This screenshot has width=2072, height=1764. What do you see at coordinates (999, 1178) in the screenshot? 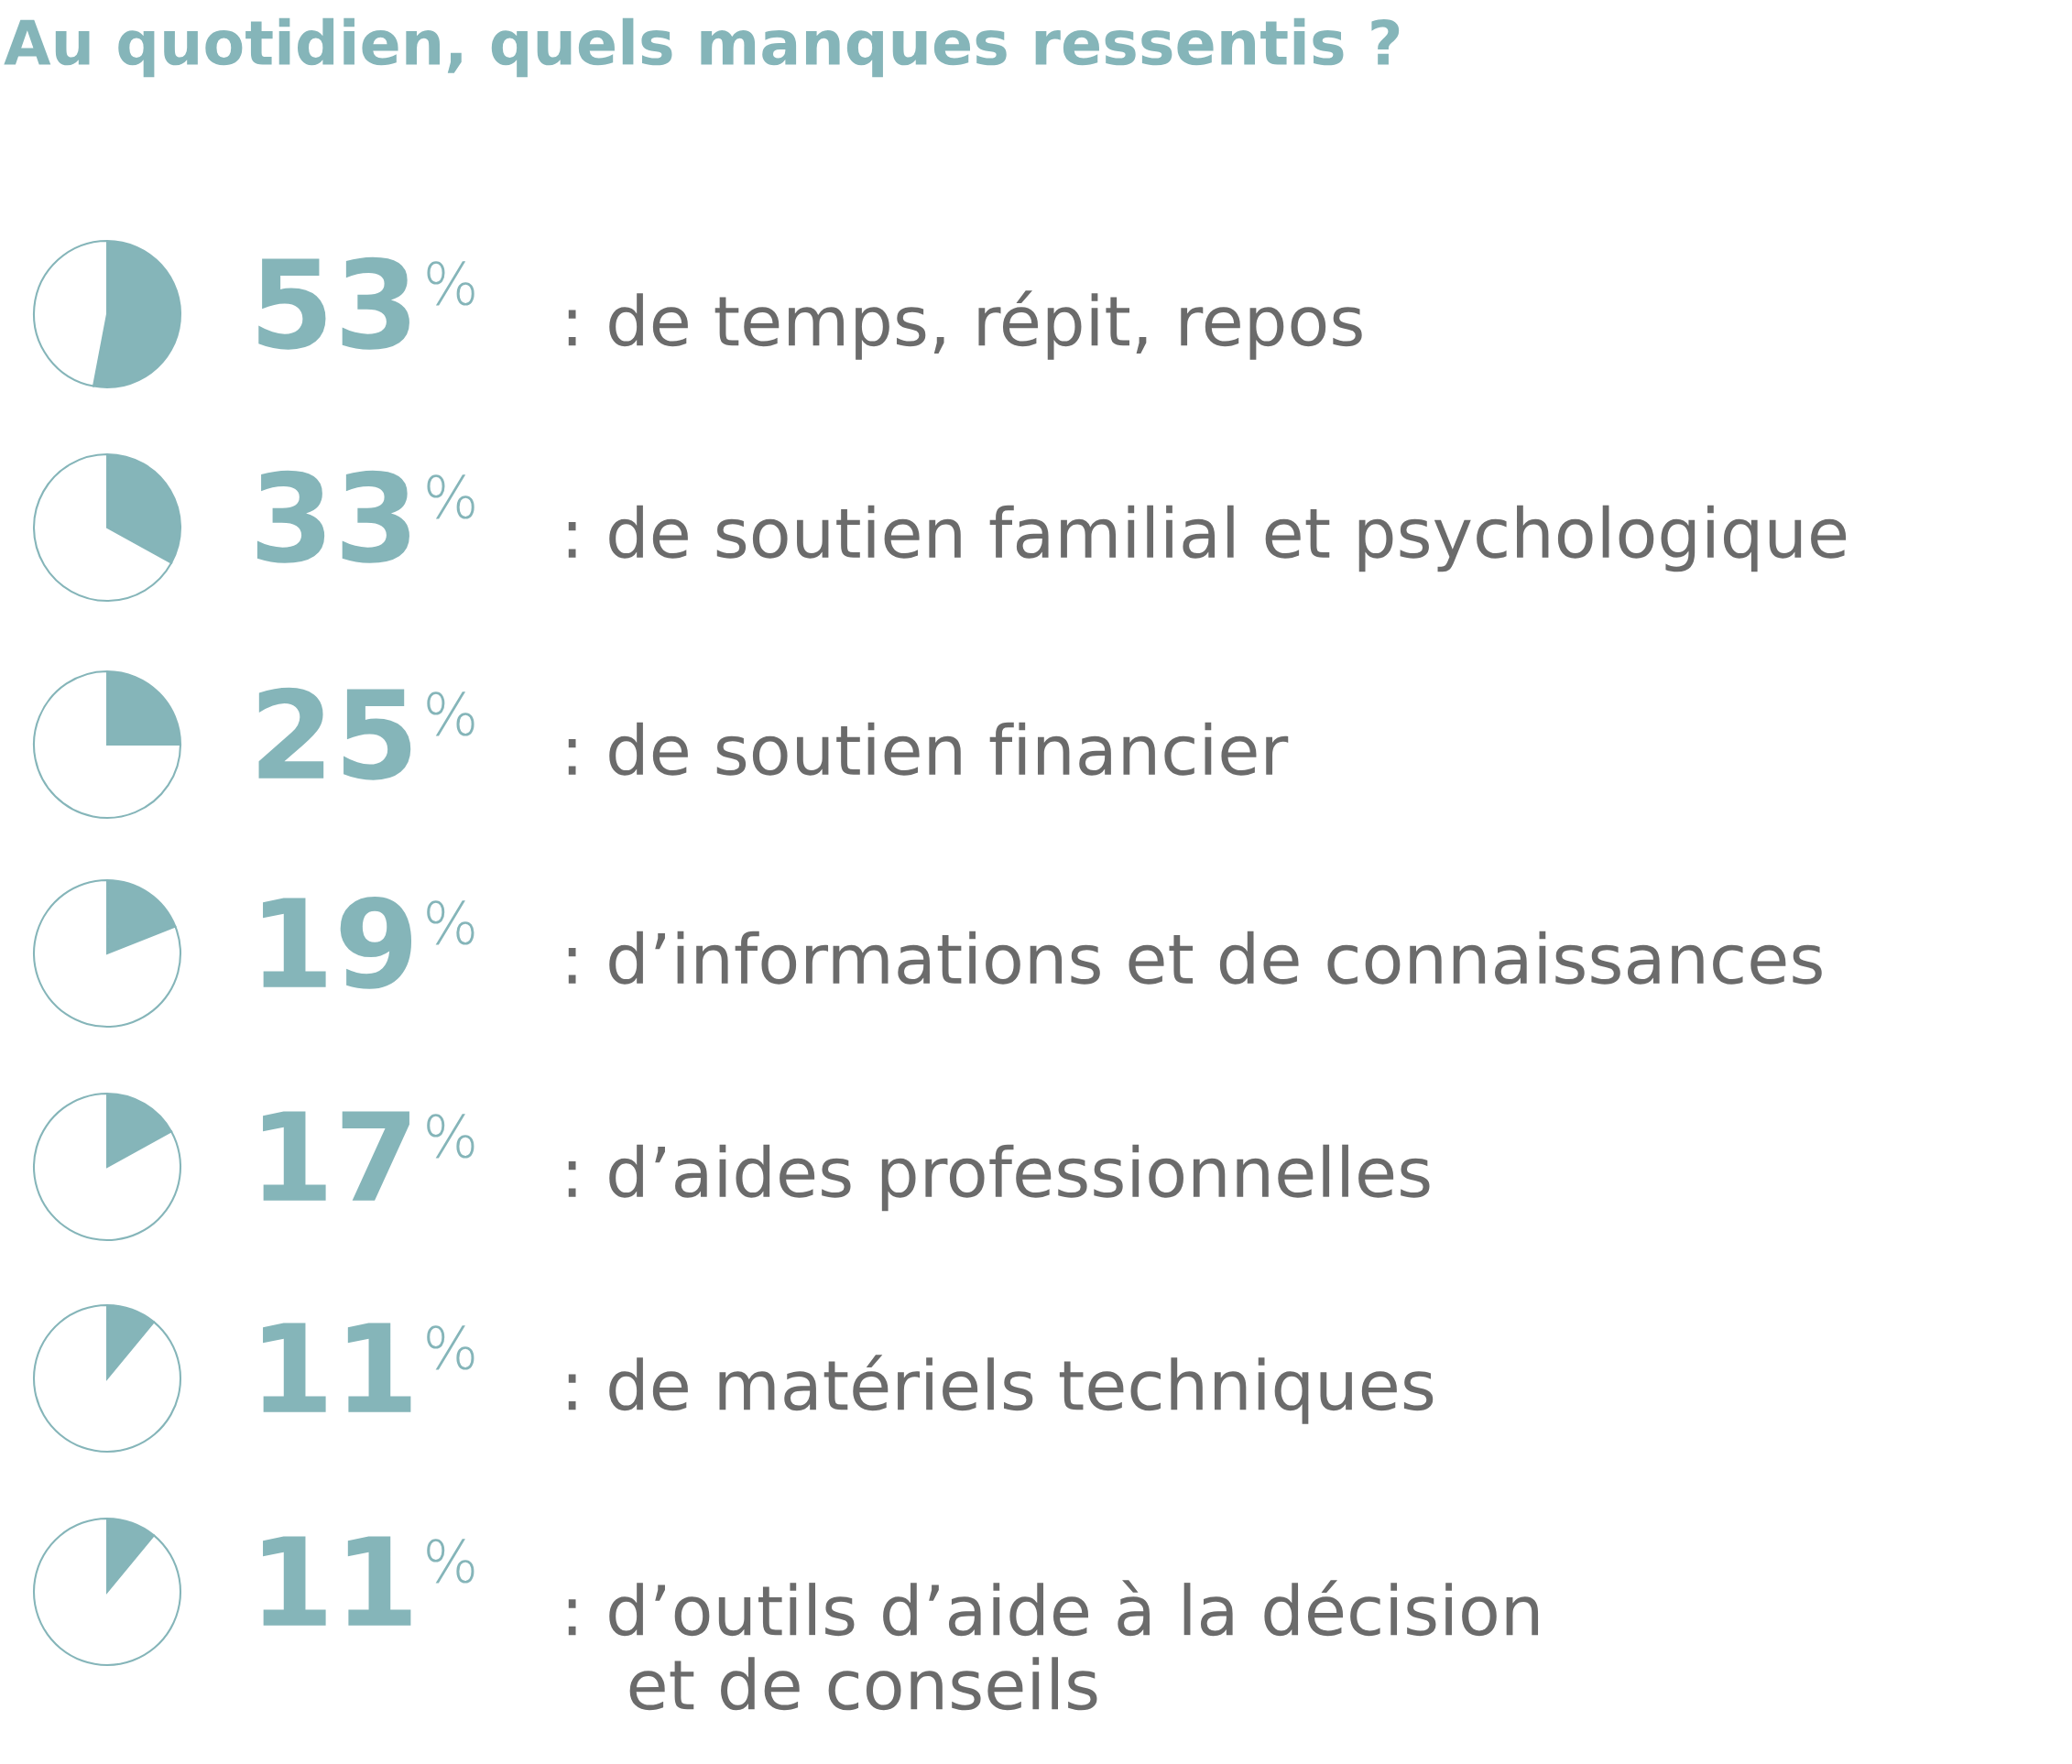
I see `text: : d’aides professionnelles` at bounding box center [999, 1178].